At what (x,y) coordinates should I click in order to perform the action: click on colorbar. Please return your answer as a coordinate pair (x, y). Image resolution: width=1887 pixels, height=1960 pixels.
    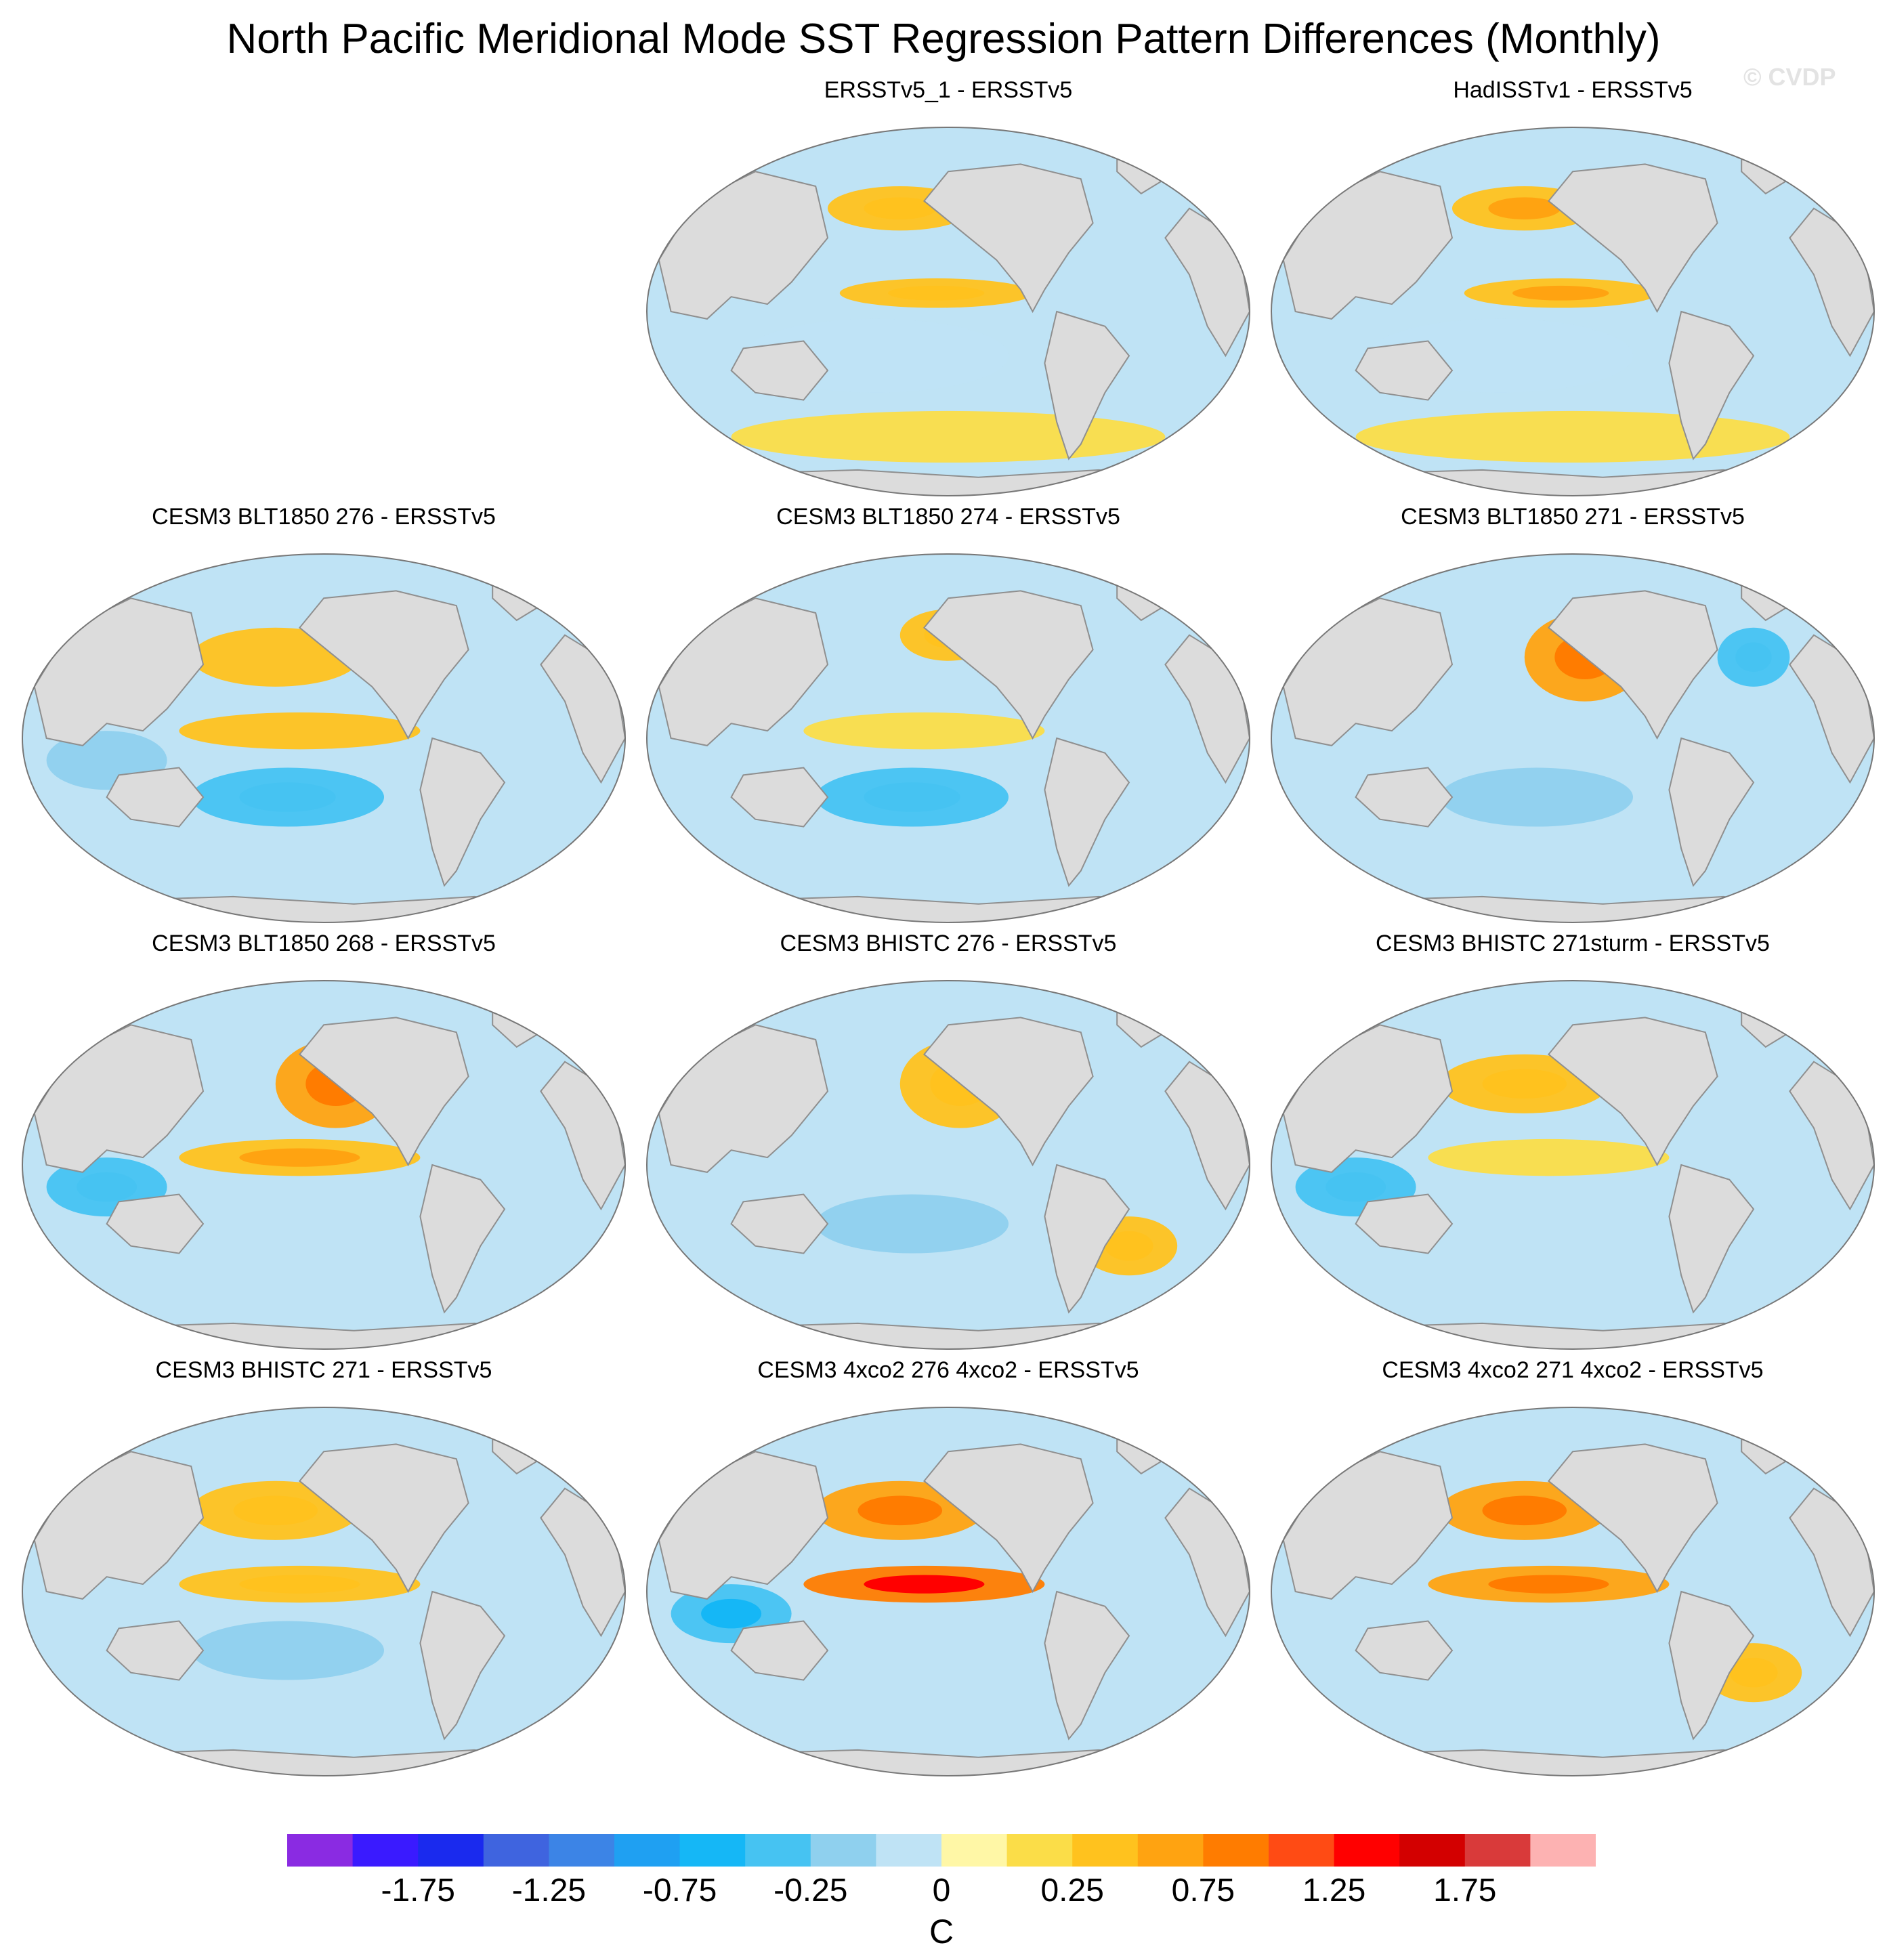
    Looking at the image, I should click on (942, 1850).